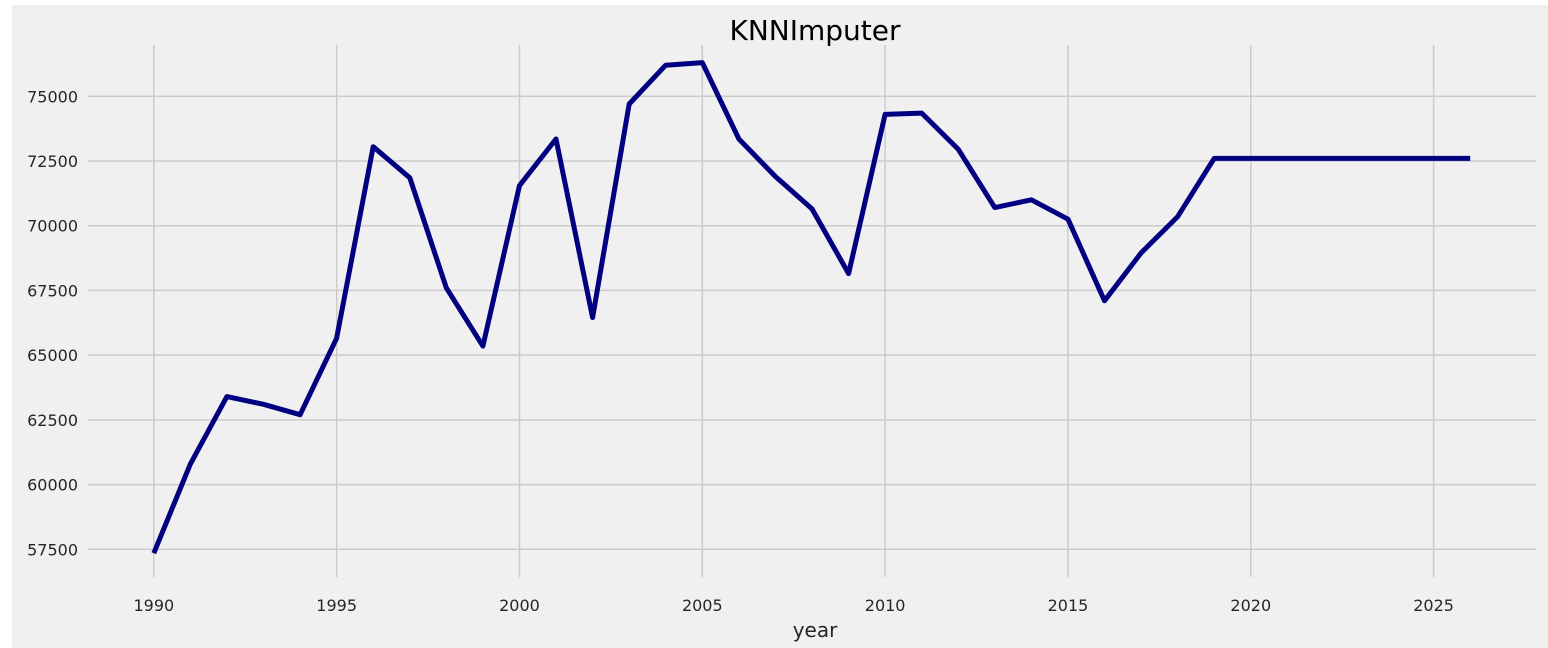 This screenshot has height=648, width=1548. Describe the element at coordinates (815, 630) in the screenshot. I see `x-axis-label: year` at that location.